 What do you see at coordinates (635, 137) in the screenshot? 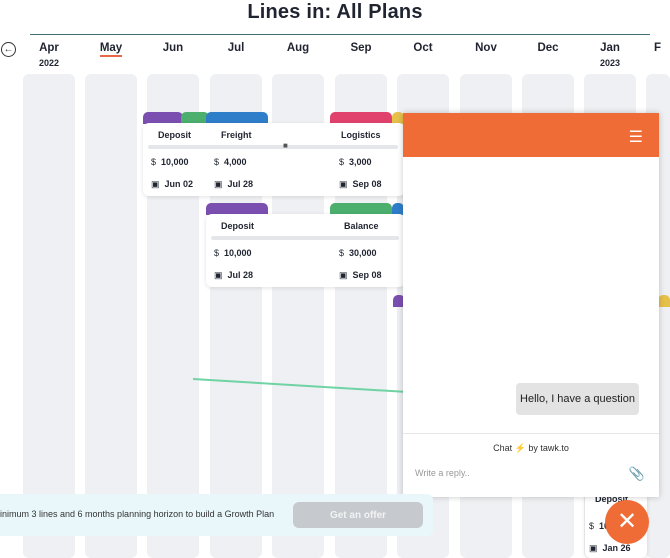
I see `hamburger-menu-icon: ☰` at bounding box center [635, 137].